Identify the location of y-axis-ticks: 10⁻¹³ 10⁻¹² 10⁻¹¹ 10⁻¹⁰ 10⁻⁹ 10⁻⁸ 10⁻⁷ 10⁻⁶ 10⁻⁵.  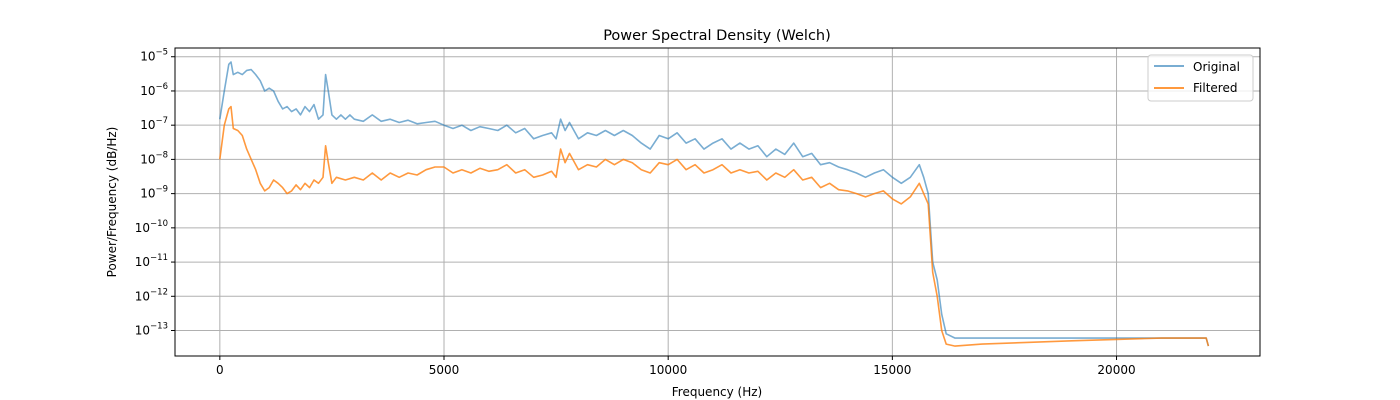
(155, 193).